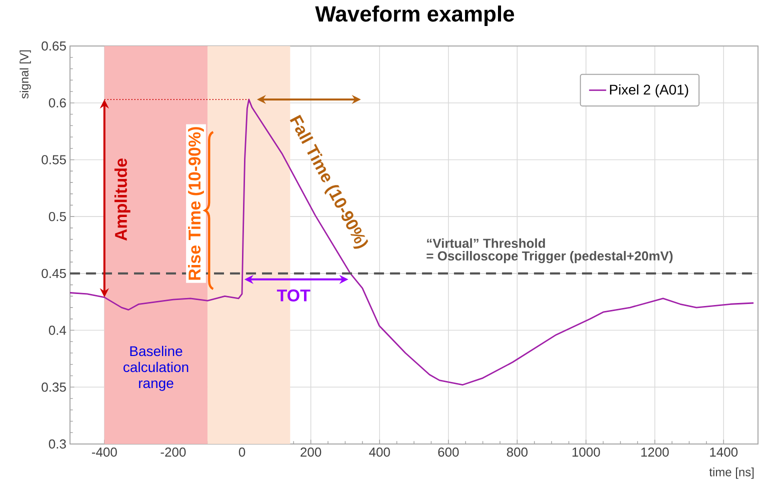 This screenshot has height=488, width=773. I want to click on x-tick-label: 1400, so click(724, 452).